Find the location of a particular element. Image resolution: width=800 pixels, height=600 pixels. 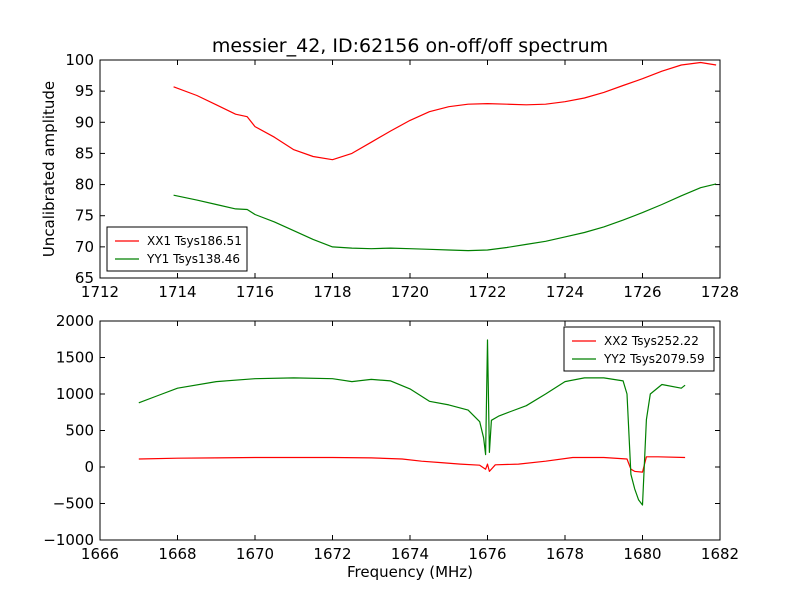

y-tick-label: −1000 is located at coordinates (68, 540).